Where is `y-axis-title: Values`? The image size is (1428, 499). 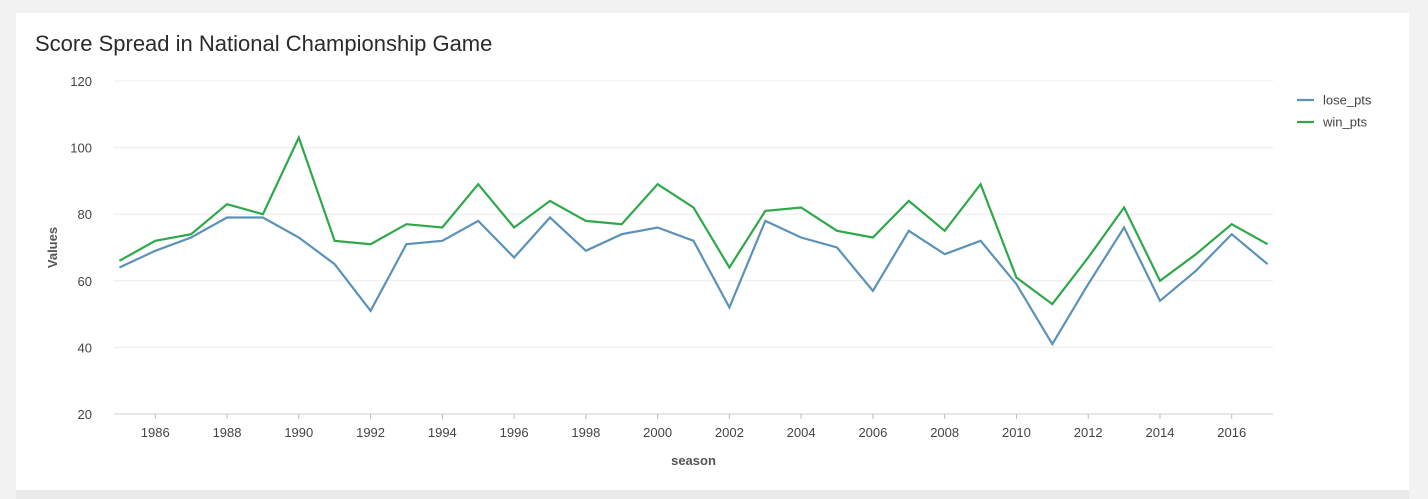
y-axis-title: Values is located at coordinates (52, 247).